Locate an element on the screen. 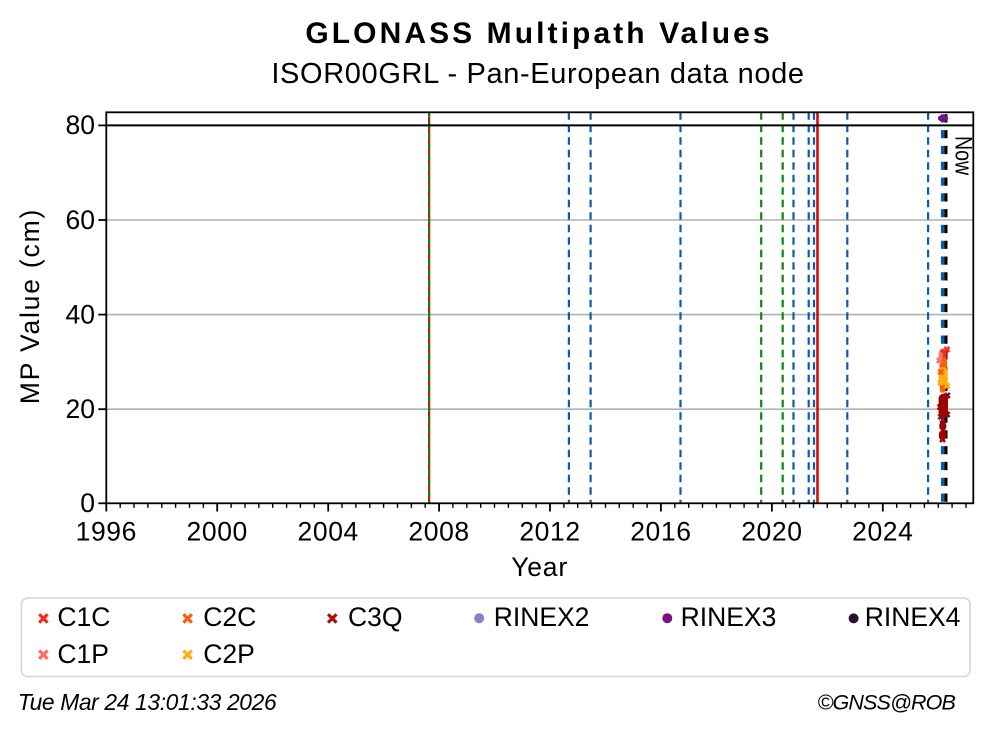 Image resolution: width=992 pixels, height=734 pixels. svg-text: 2000 is located at coordinates (217, 532).